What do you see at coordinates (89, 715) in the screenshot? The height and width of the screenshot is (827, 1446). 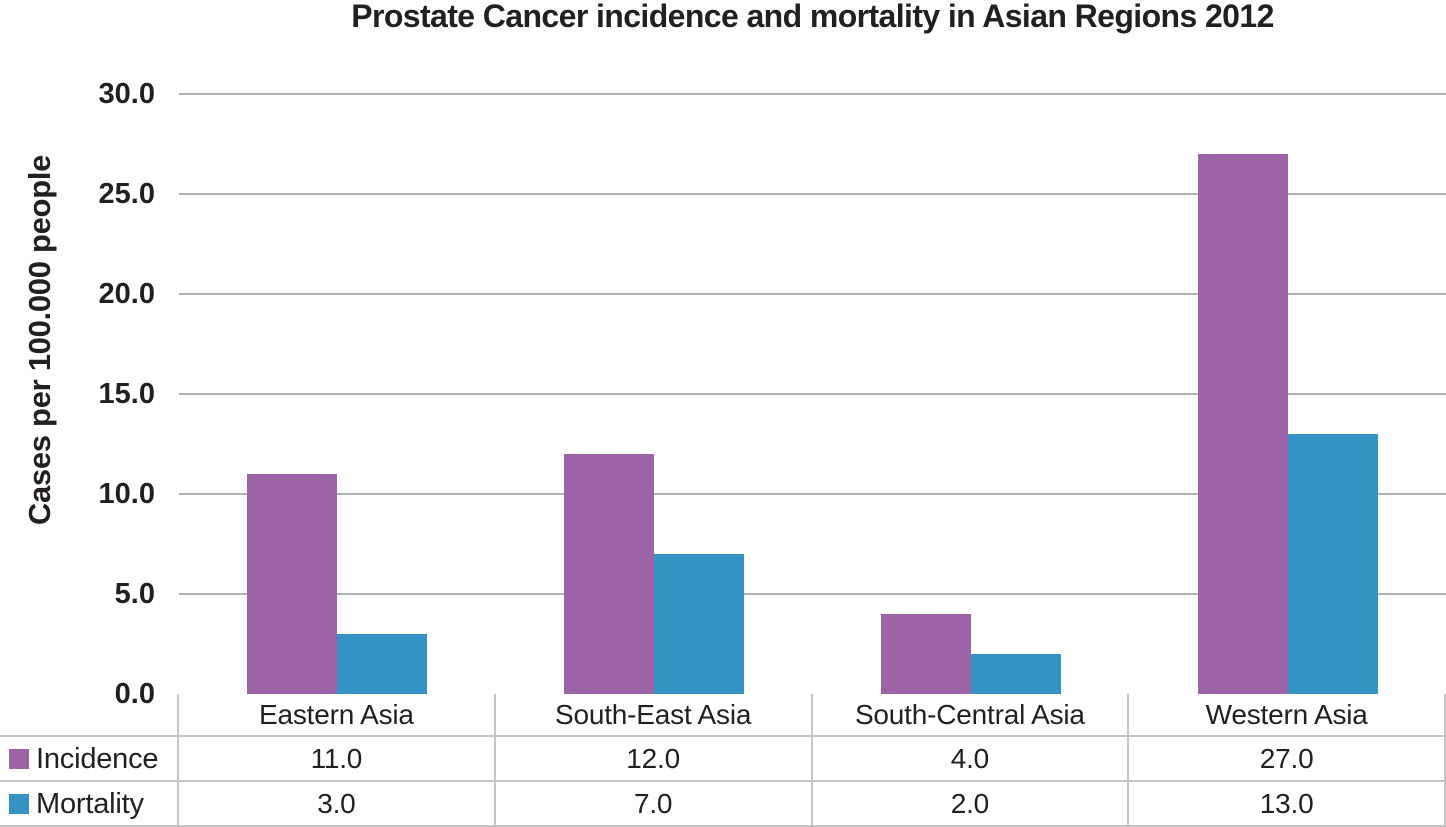 I see `table-corner-spacer` at bounding box center [89, 715].